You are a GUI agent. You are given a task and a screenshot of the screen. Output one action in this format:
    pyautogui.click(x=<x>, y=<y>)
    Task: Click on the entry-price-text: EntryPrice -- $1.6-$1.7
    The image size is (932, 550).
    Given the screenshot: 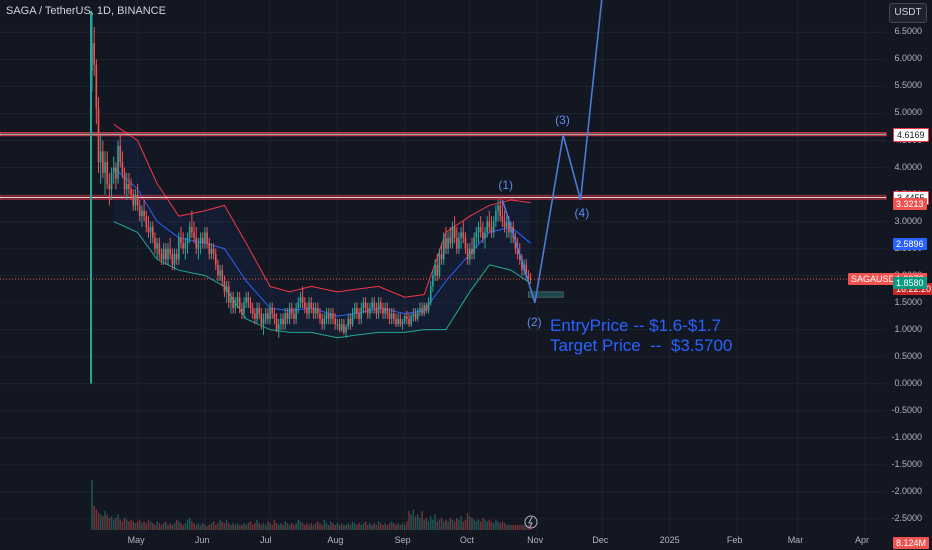 What is the action you would take?
    pyautogui.click(x=636, y=325)
    